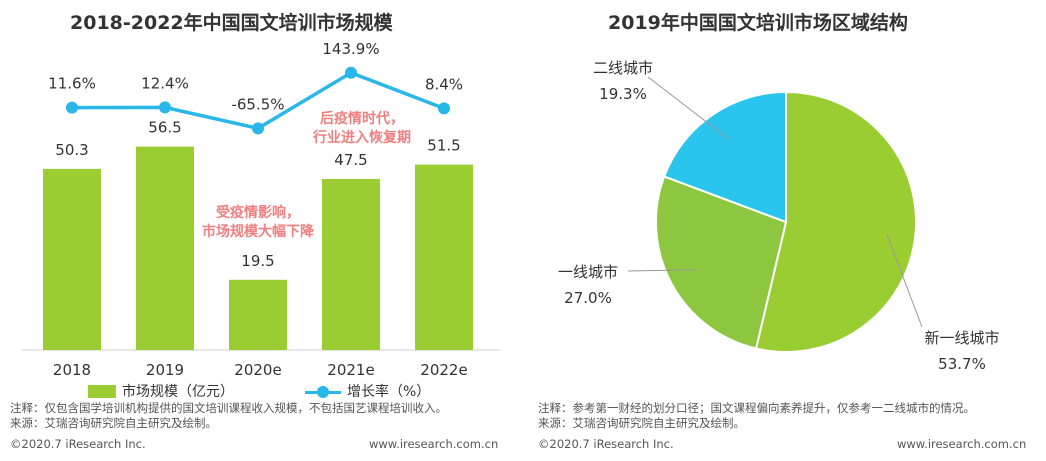 The width and height of the screenshot is (1046, 461). I want to click on bar-2020e, so click(258, 314).